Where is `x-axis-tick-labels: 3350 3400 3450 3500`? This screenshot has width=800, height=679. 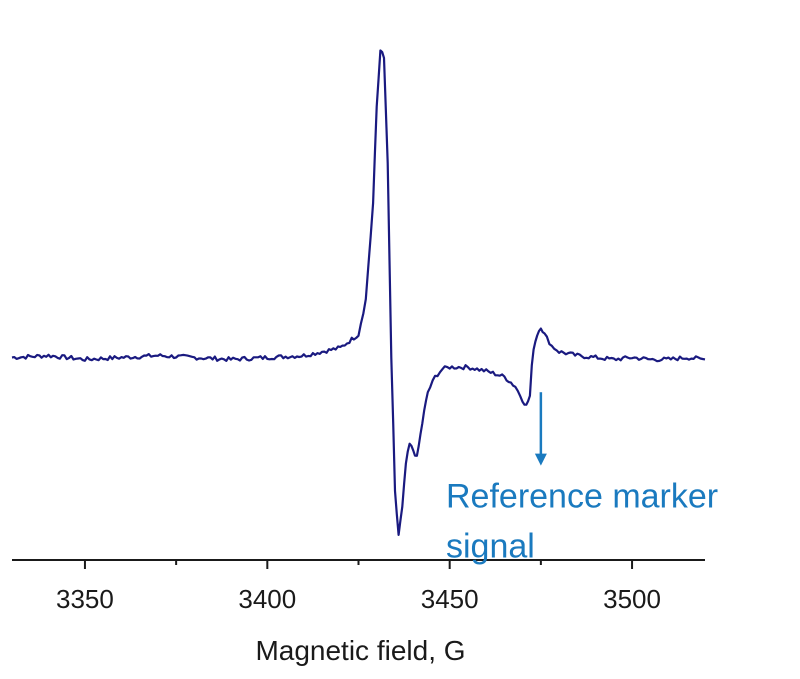 x-axis-tick-labels: 3350 3400 3450 3500 is located at coordinates (358, 599).